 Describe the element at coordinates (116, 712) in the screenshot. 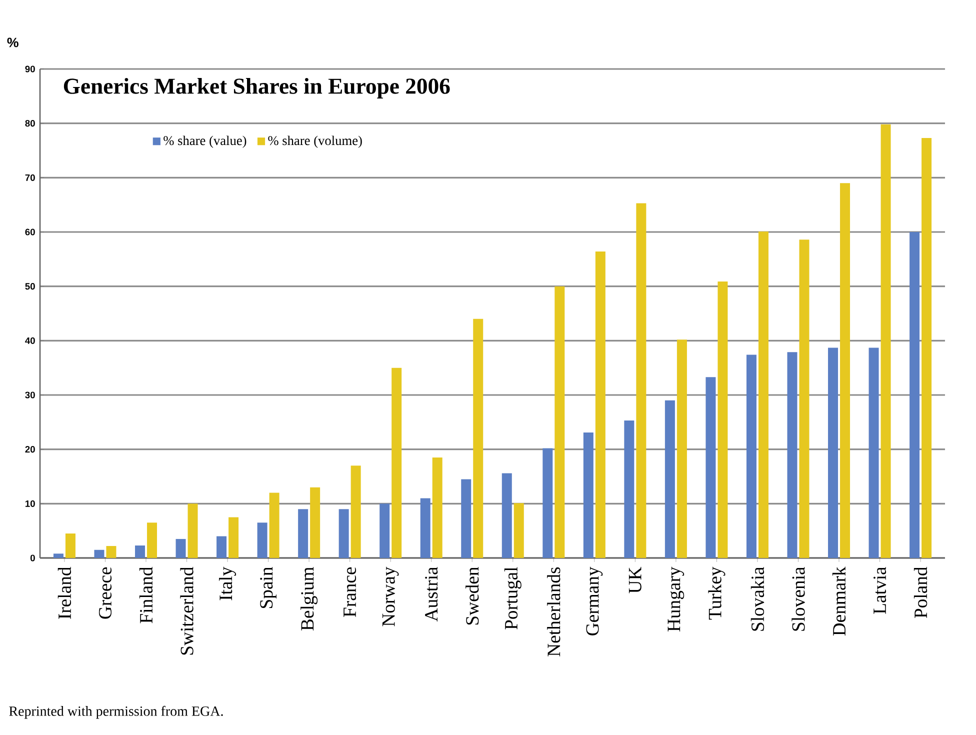

I see `text: Reprinted with permission from EGA.` at that location.